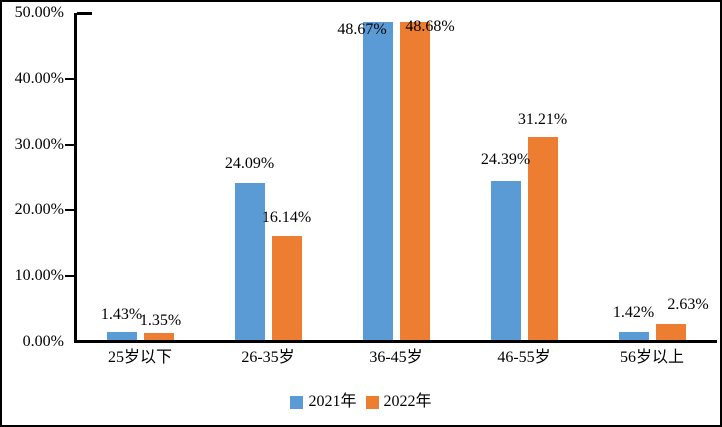 This screenshot has width=722, height=427. Describe the element at coordinates (75, 178) in the screenshot. I see `y-axis-line` at that location.